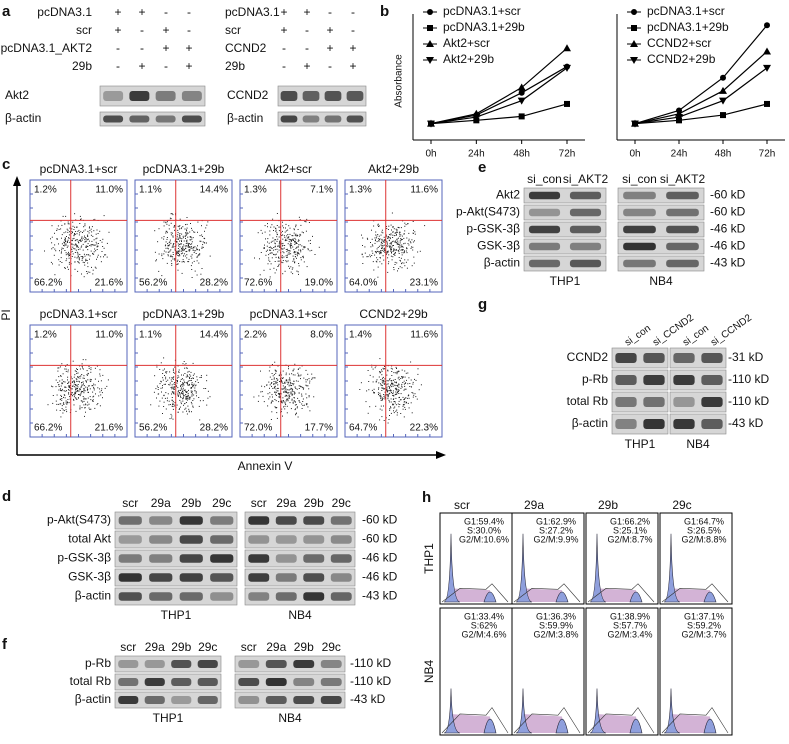  Describe the element at coordinates (696, 671) in the screenshot. I see `hist-frame` at that location.